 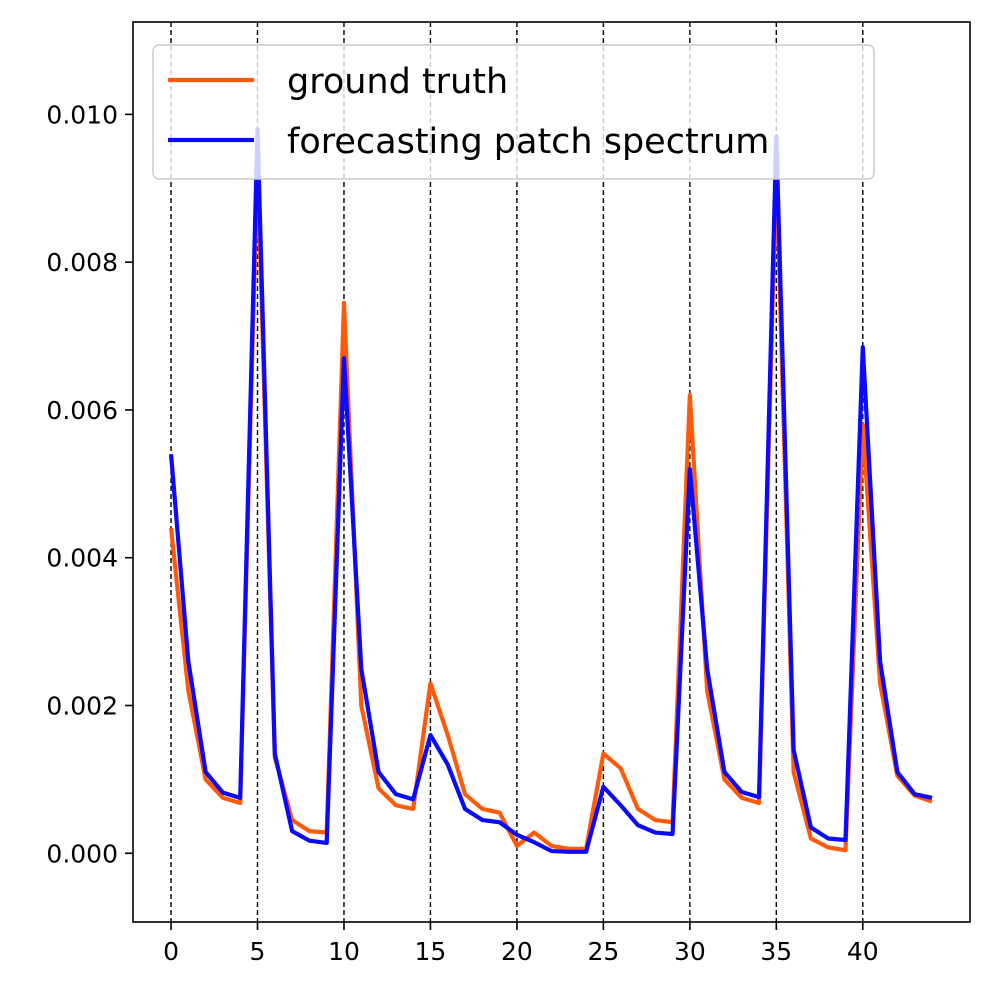 What do you see at coordinates (82, 705) in the screenshot?
I see `y-tick-label-1: 0.002` at bounding box center [82, 705].